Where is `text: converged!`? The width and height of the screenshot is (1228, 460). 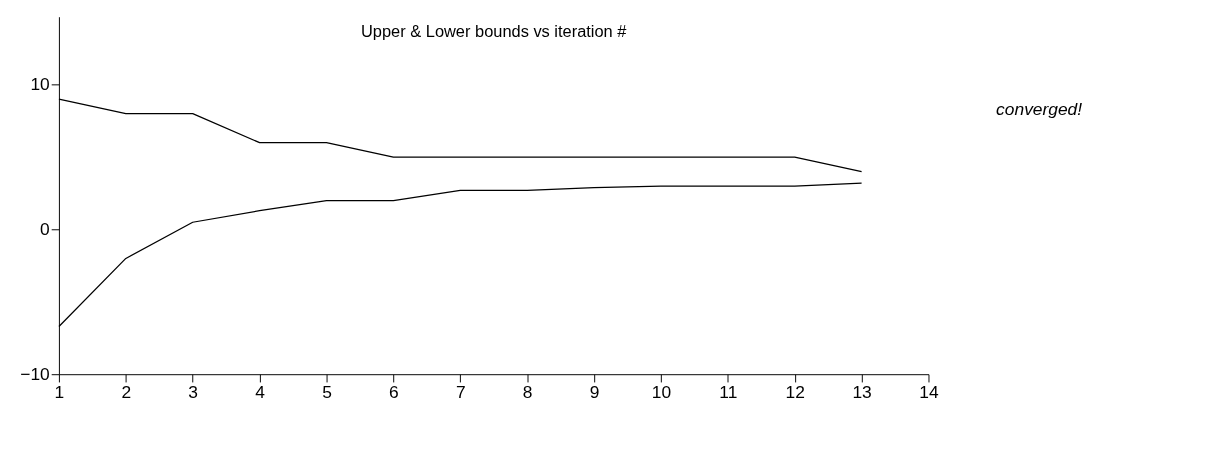 text: converged! is located at coordinates (1039, 108).